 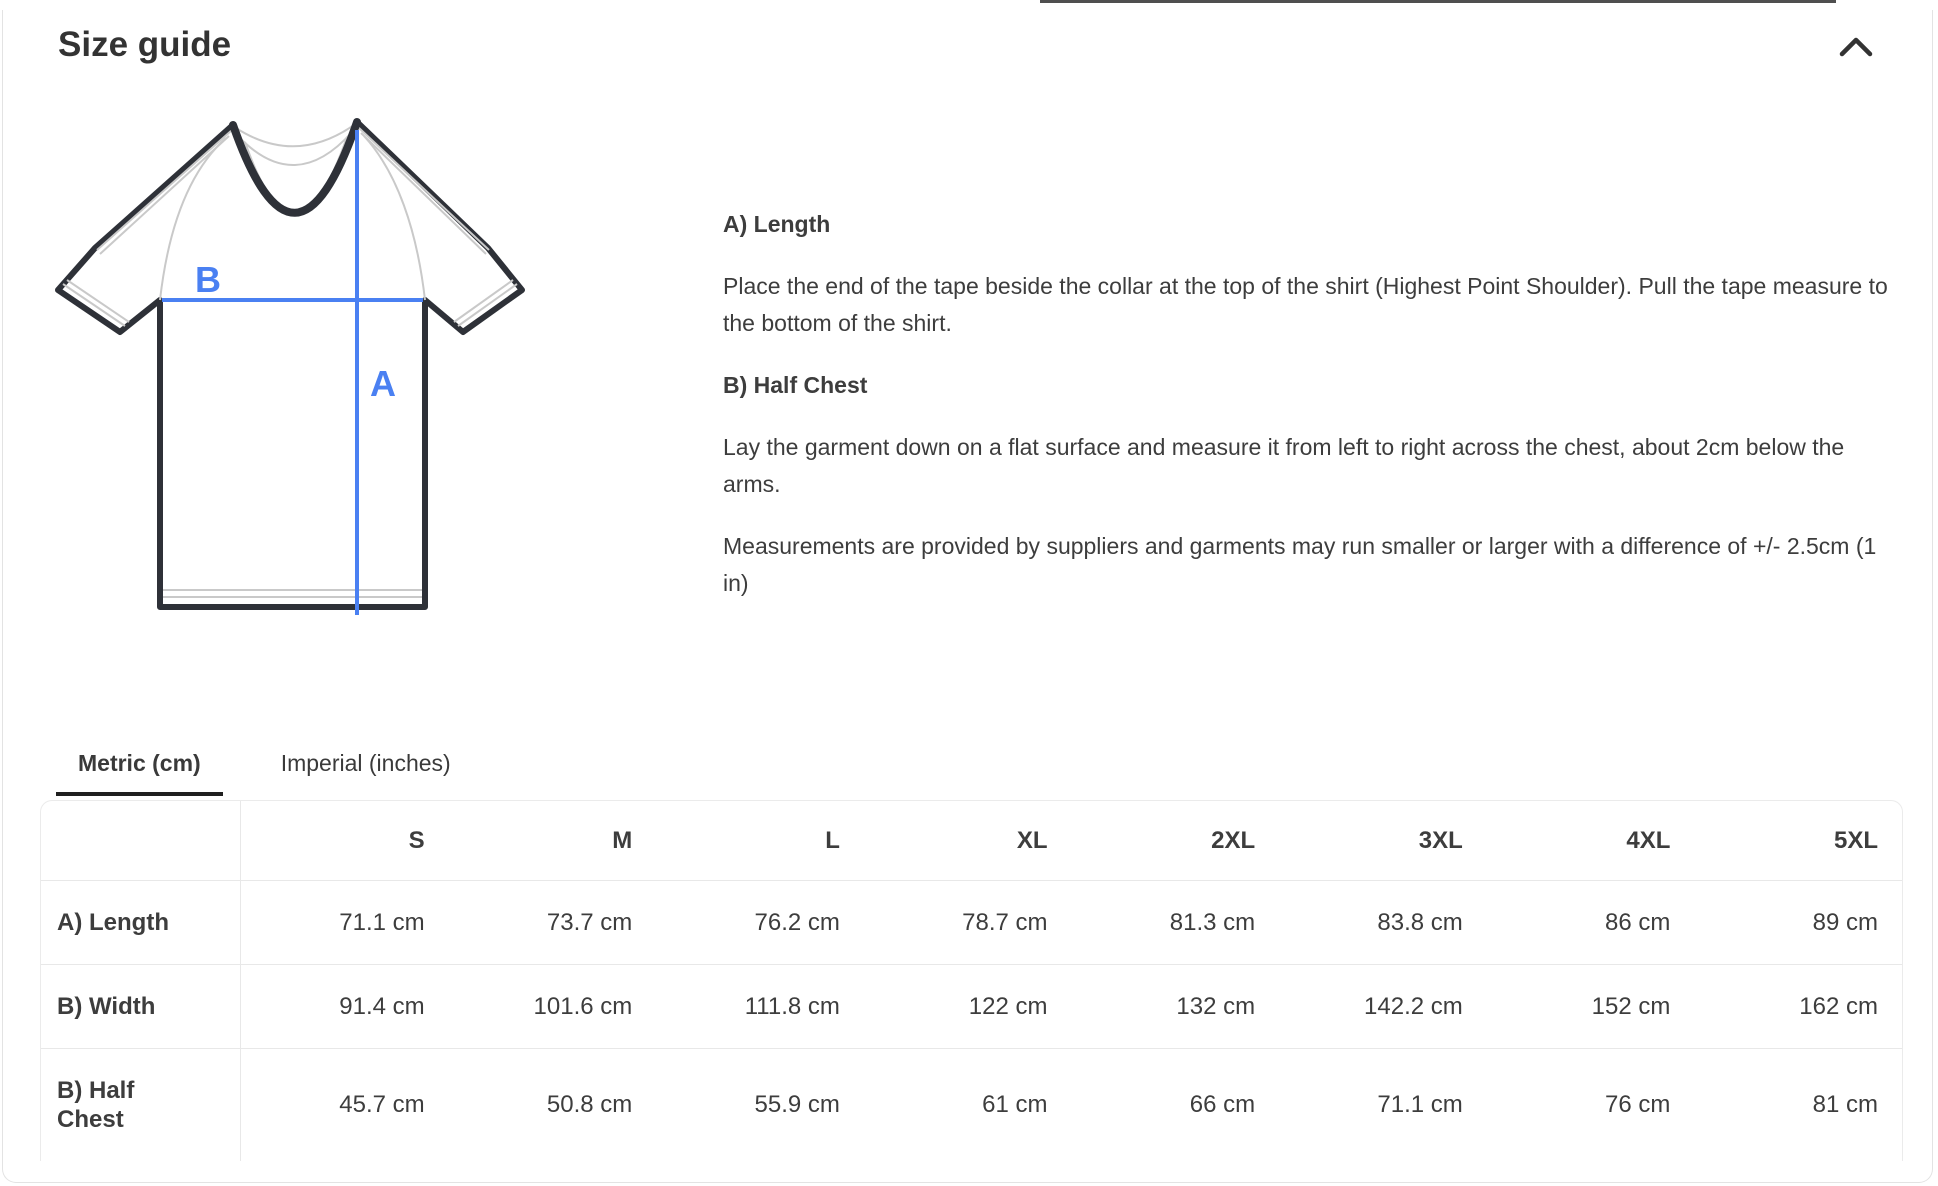 What do you see at coordinates (208, 279) in the screenshot?
I see `chest-measure-label: B` at bounding box center [208, 279].